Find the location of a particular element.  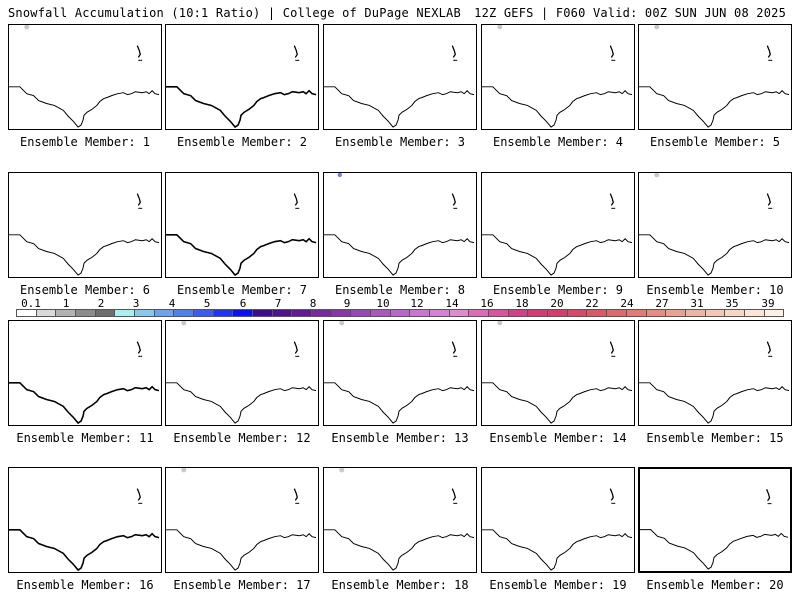

ensemble-member-label: Ensemble Member: 2 is located at coordinates (242, 142).